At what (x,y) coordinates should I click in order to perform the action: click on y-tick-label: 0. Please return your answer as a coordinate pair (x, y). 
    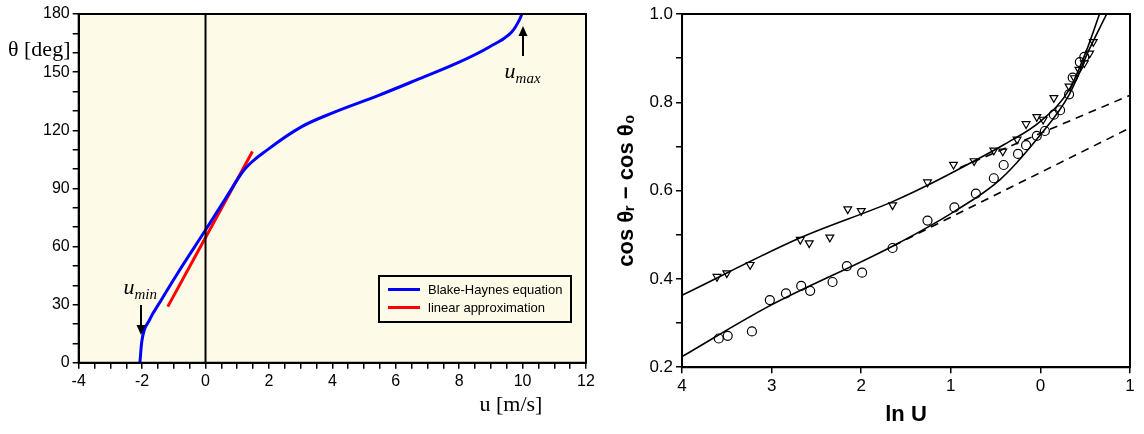
    Looking at the image, I should click on (65, 362).